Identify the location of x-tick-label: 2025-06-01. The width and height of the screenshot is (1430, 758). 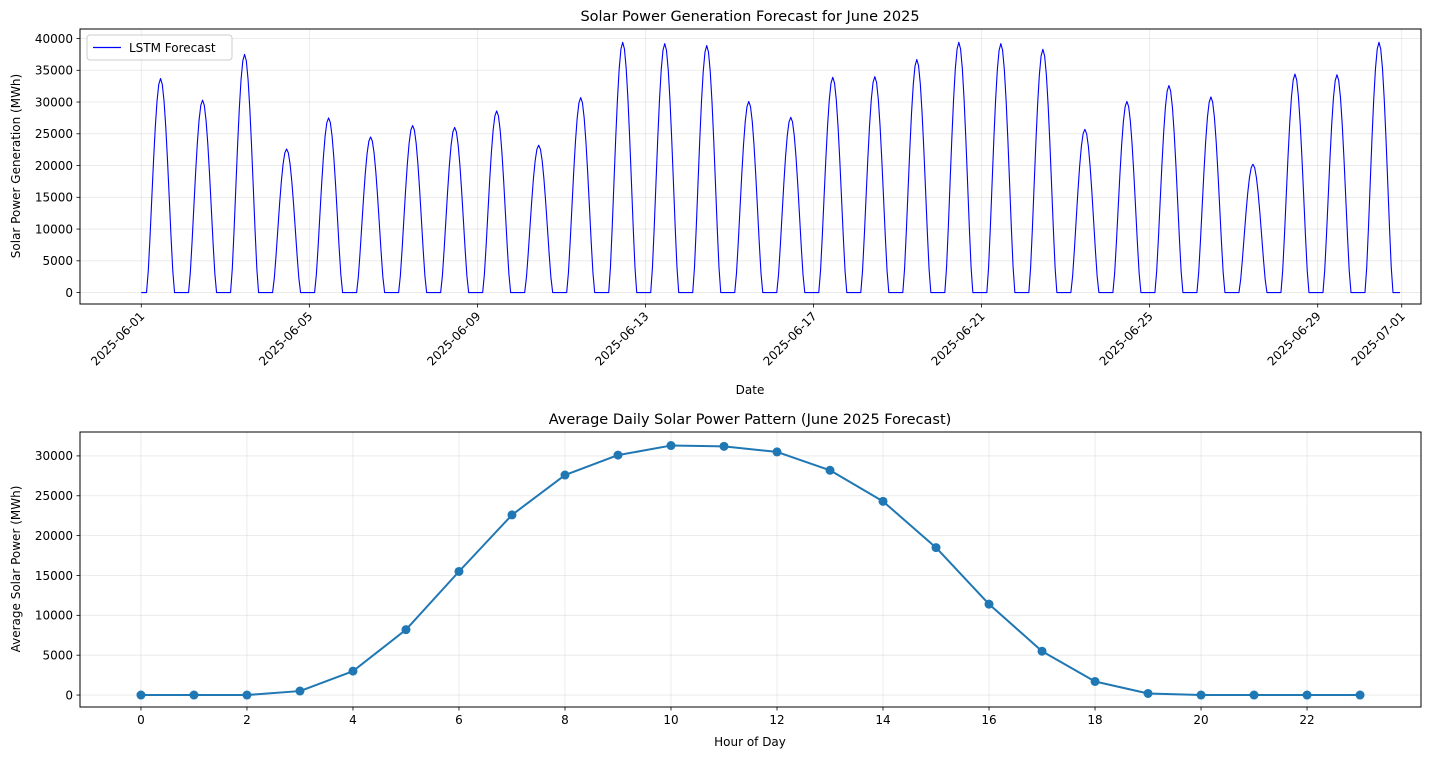
(117, 338).